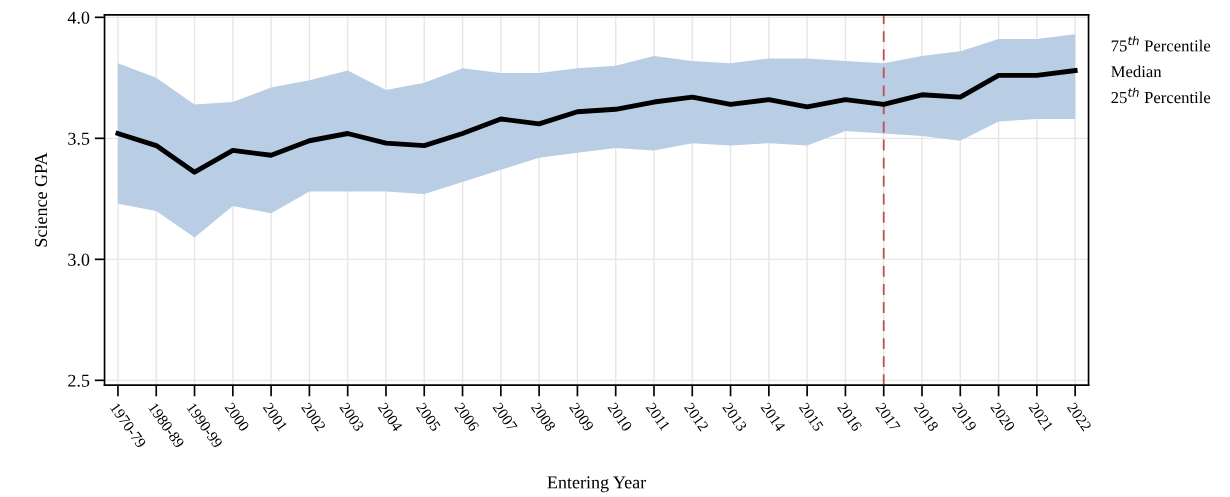  What do you see at coordinates (79, 138) in the screenshot?
I see `y-tick-label: 3.5` at bounding box center [79, 138].